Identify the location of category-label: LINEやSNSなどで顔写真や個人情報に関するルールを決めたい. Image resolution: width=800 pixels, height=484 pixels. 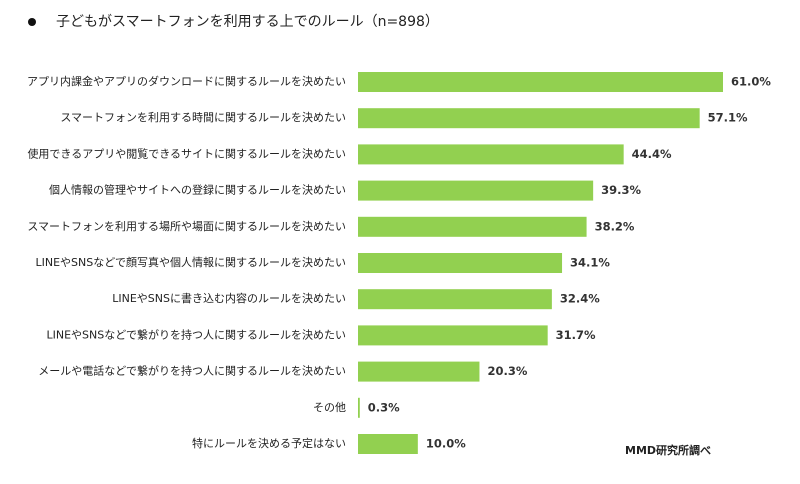
(190, 262).